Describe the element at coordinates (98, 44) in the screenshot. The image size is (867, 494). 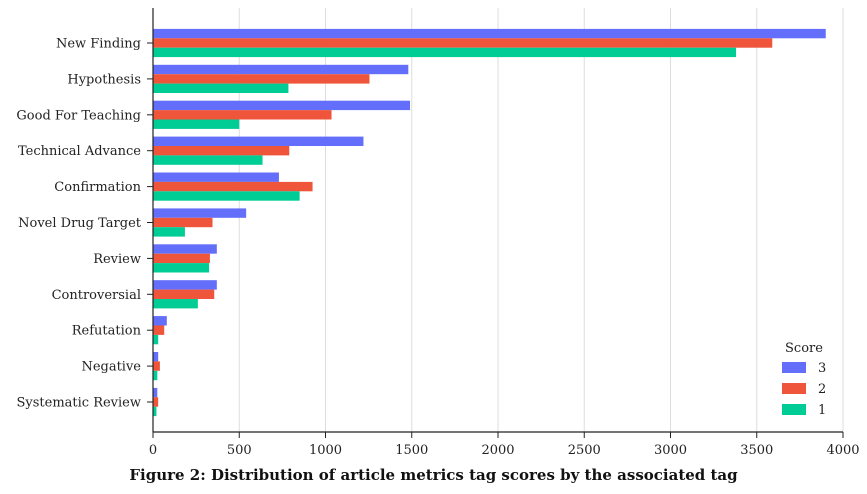
I see `category-label: New Finding` at that location.